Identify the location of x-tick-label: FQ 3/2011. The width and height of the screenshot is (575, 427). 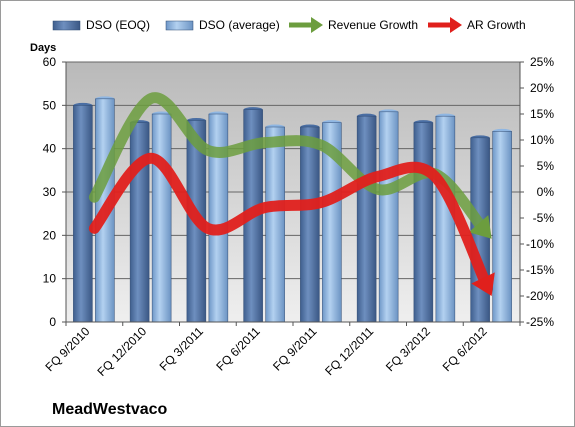
(182, 349).